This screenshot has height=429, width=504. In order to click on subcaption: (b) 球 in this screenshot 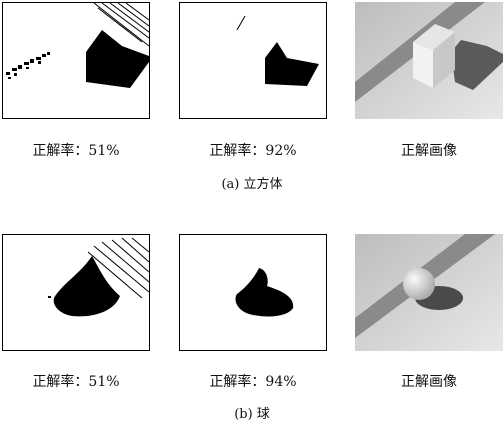, I will do `click(252, 414)`.